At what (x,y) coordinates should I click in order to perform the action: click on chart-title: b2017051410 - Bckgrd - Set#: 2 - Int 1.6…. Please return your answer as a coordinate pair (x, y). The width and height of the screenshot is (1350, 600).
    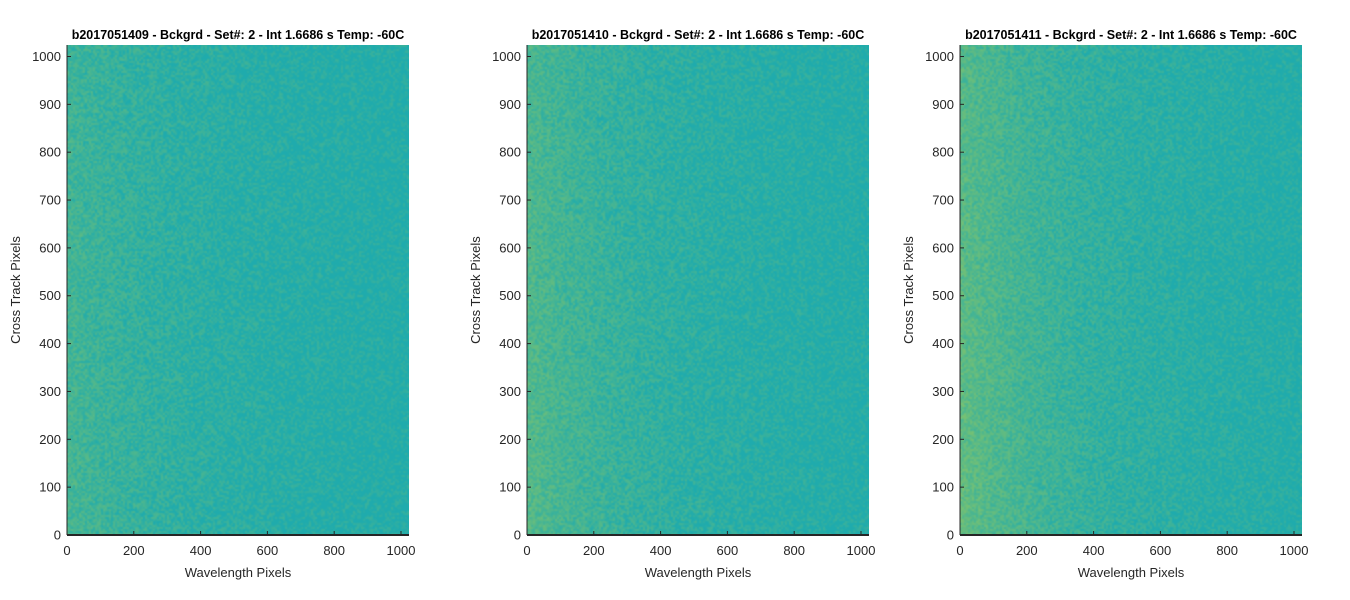
    Looking at the image, I should click on (698, 35).